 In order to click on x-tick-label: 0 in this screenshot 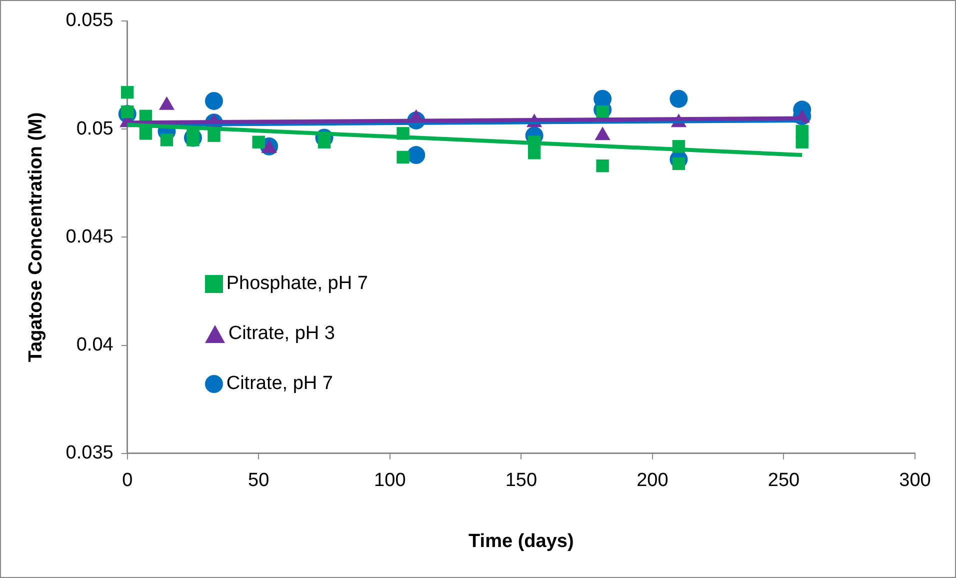, I will do `click(127, 481)`.